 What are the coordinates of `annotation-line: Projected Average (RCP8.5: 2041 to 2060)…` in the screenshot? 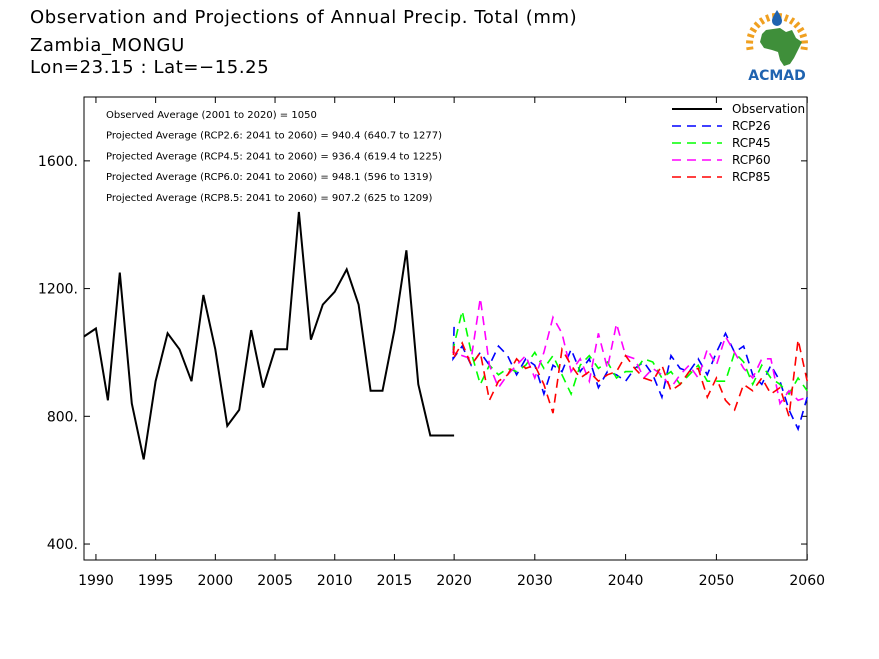 It's located at (269, 198).